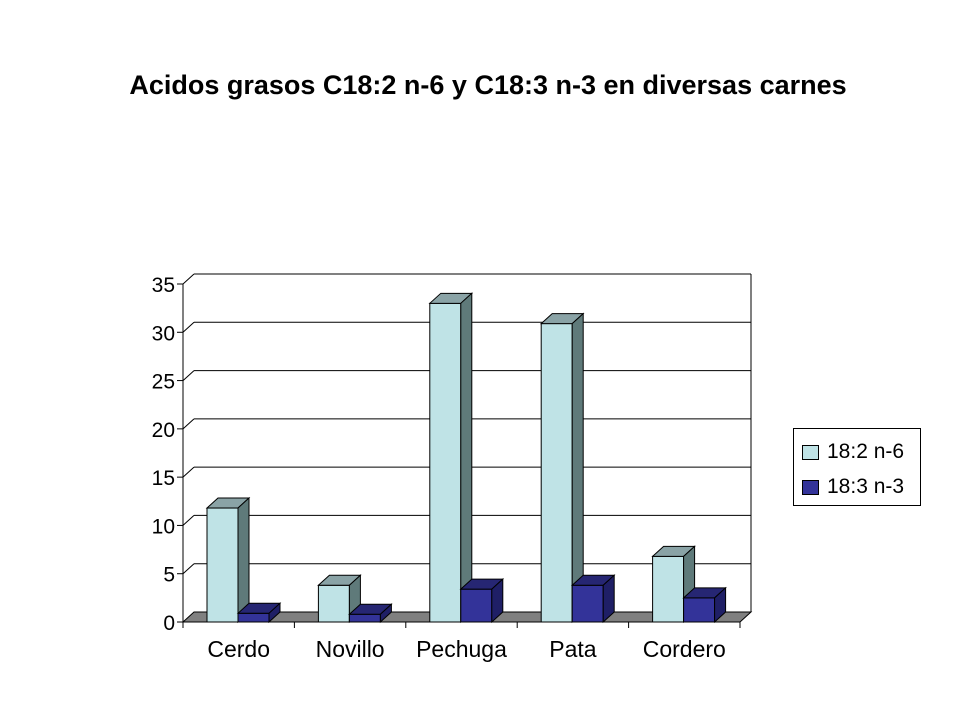 Image resolution: width=960 pixels, height=720 pixels. Describe the element at coordinates (350, 649) in the screenshot. I see `x-tick-label: Novillo` at that location.